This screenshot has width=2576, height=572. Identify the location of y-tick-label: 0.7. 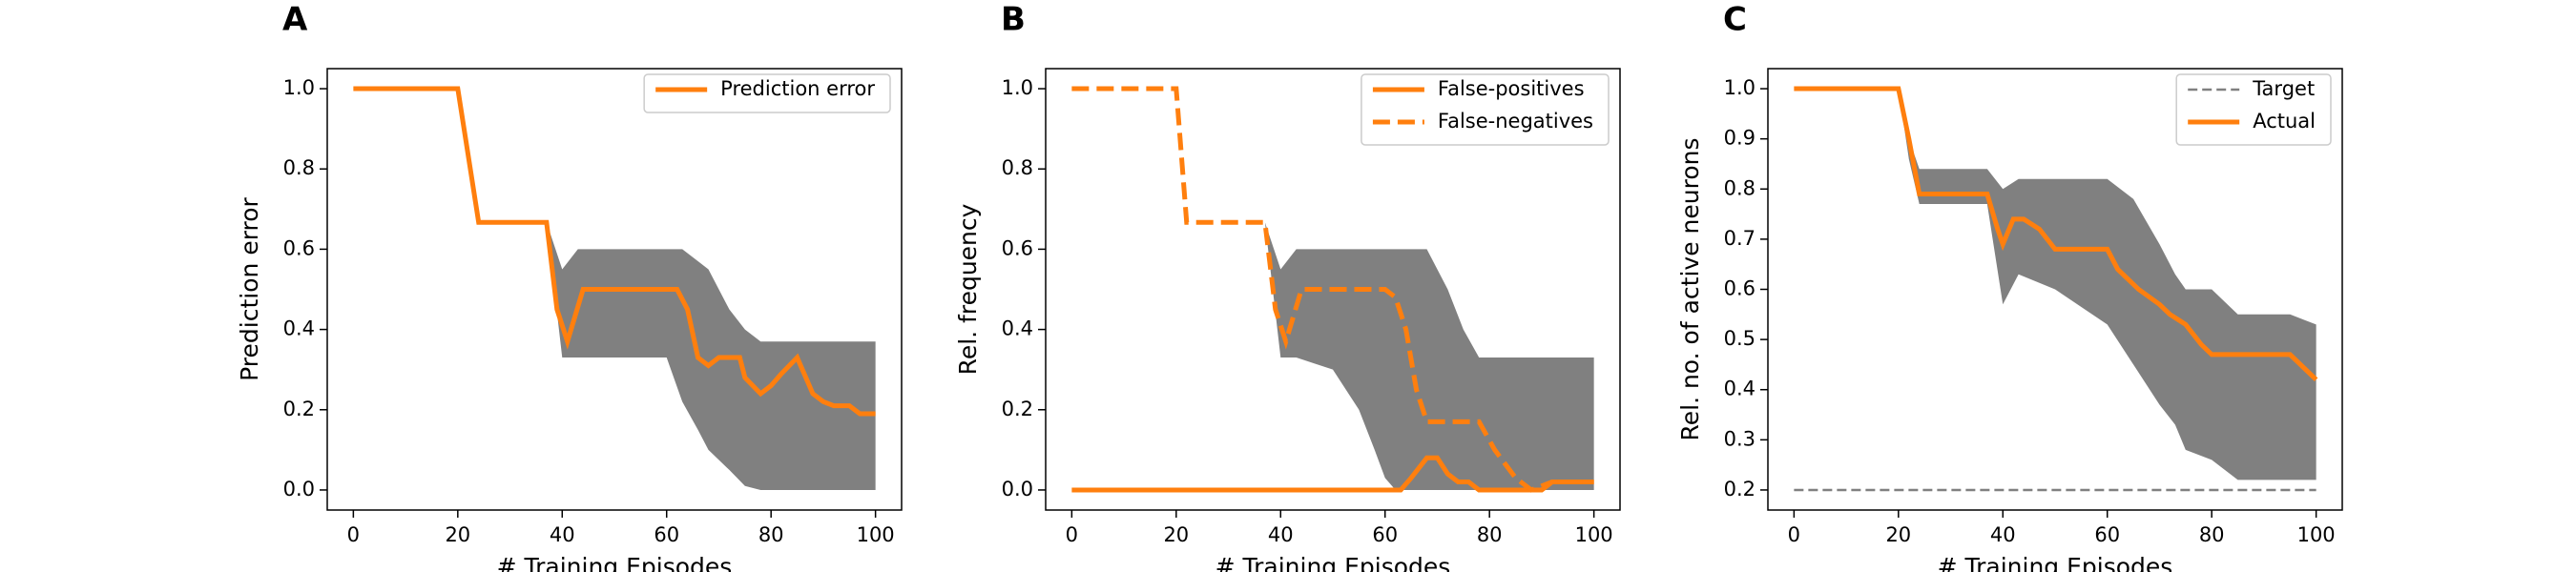
(1739, 238).